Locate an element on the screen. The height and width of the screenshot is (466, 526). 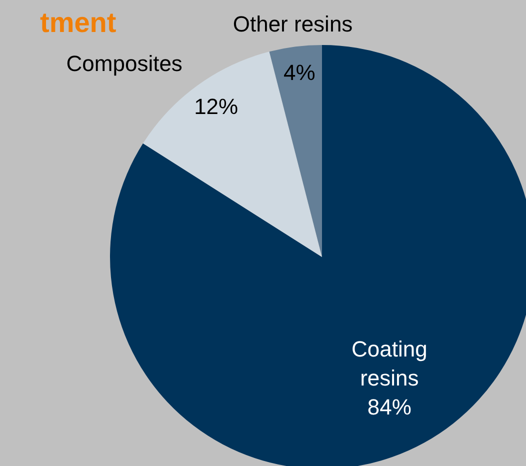
slice-label: Other resins is located at coordinates (292, 24).